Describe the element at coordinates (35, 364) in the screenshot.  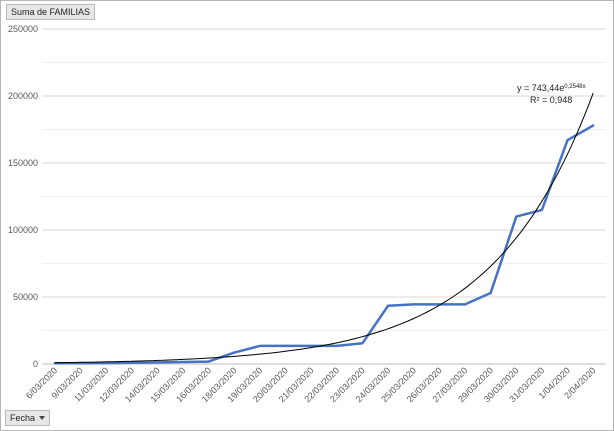
I see `y-tick-label: 0` at that location.